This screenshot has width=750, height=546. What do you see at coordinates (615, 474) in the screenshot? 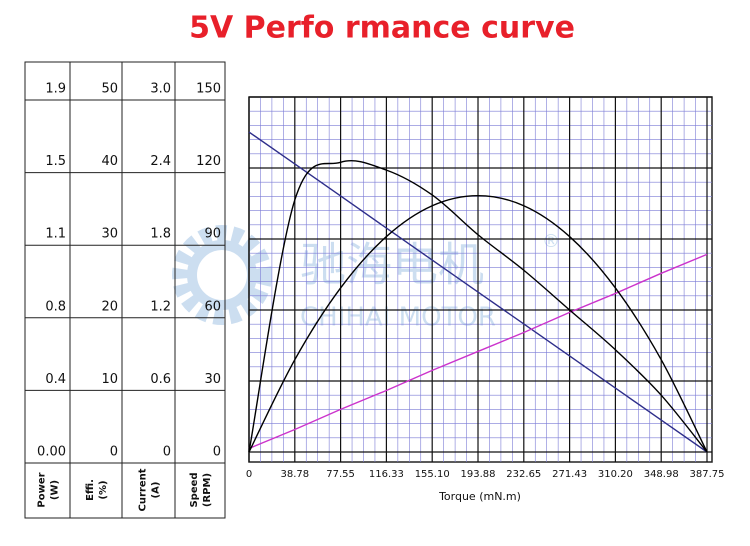
I see `x-tick-label: 310.20` at bounding box center [615, 474].